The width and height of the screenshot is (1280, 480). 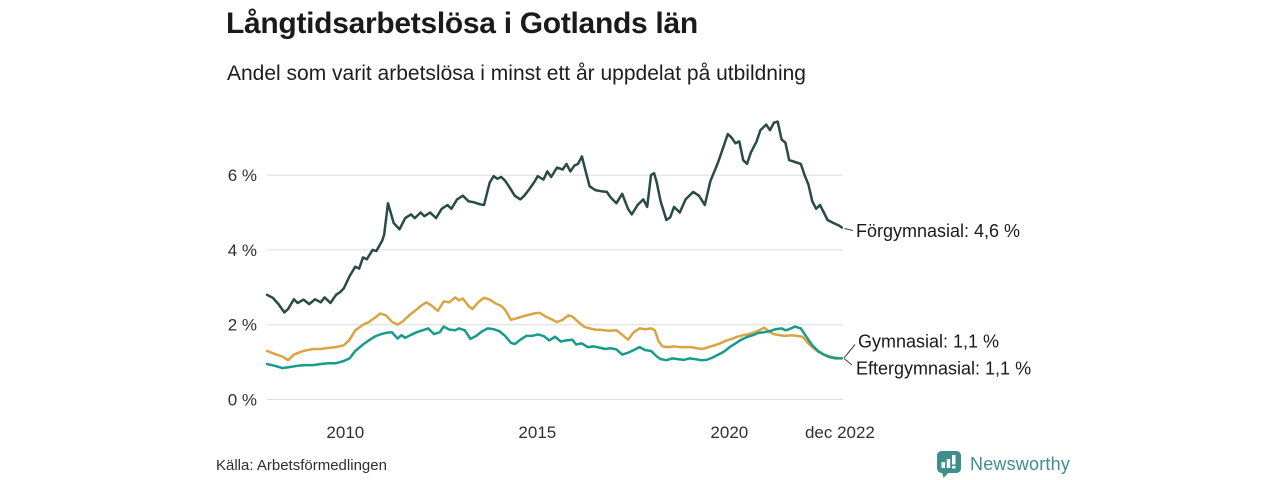 What do you see at coordinates (943, 369) in the screenshot?
I see `series-label-eftergymnasial: Eftergymnasial: 1,1 %` at bounding box center [943, 369].